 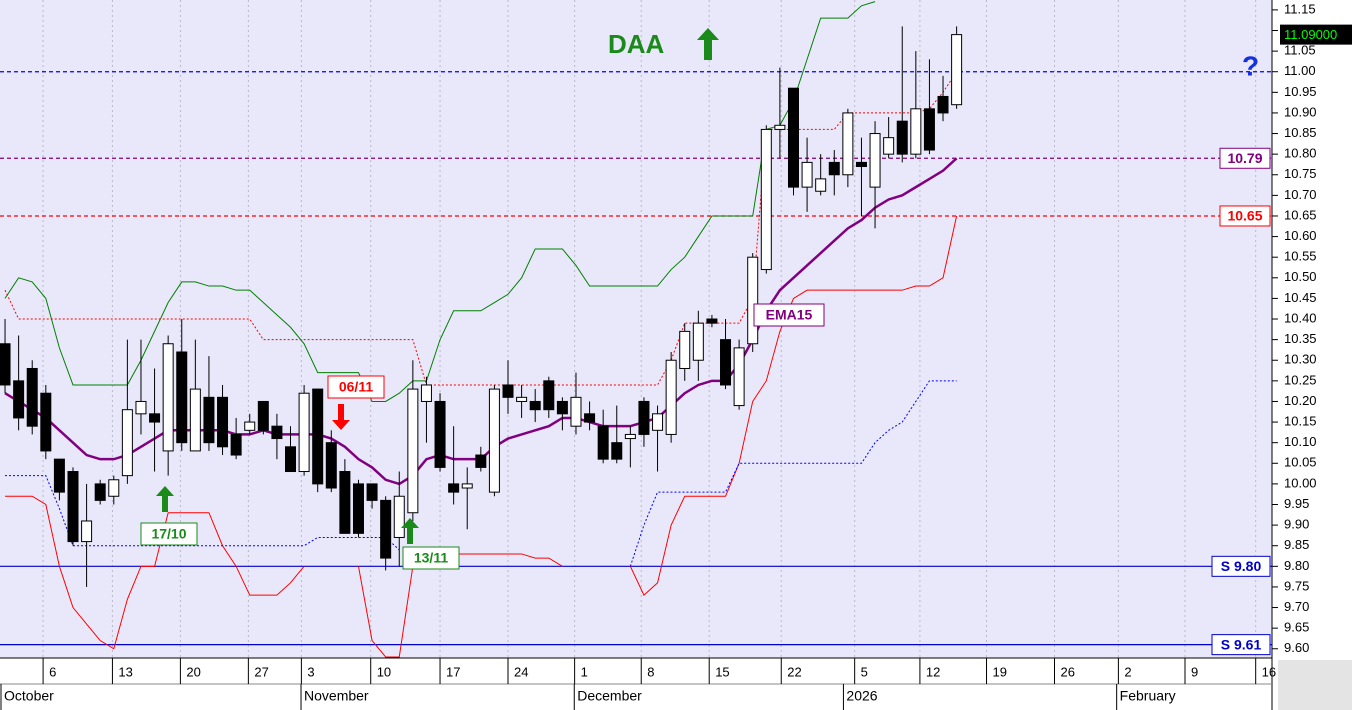 What do you see at coordinates (453, 671) in the screenshot?
I see `x-tick-label: 17` at bounding box center [453, 671].